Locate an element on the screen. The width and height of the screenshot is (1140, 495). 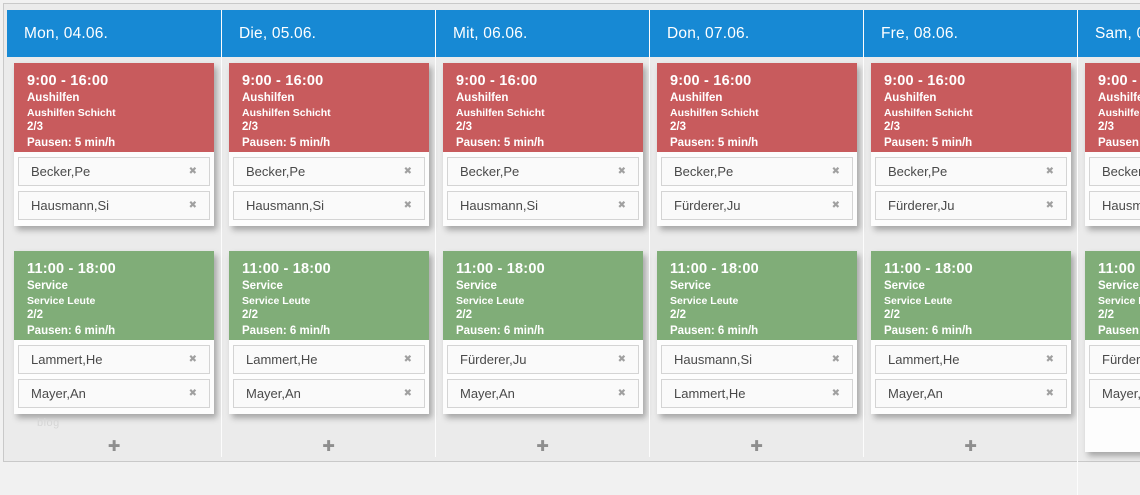
shift-time: 11:00 - 18:00 is located at coordinates (928, 269).